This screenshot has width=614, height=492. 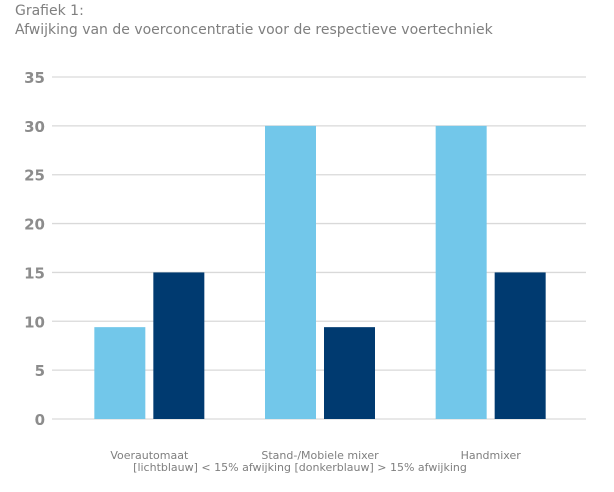 I want to click on chart-title: Grafiek 1:, so click(x=49, y=11).